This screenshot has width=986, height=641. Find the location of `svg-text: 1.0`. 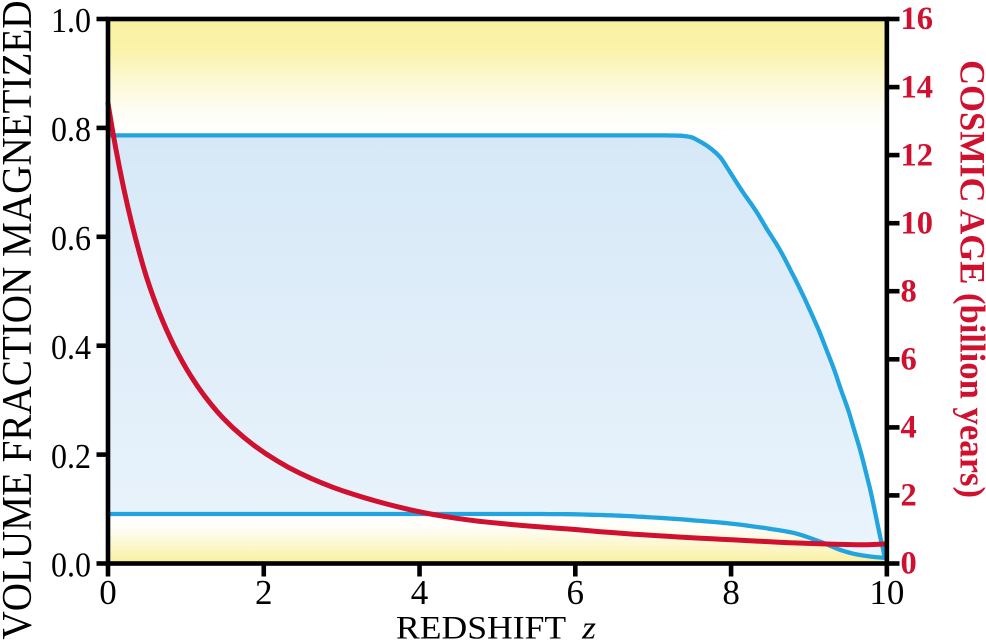

svg-text: 1.0 is located at coordinates (71, 20).